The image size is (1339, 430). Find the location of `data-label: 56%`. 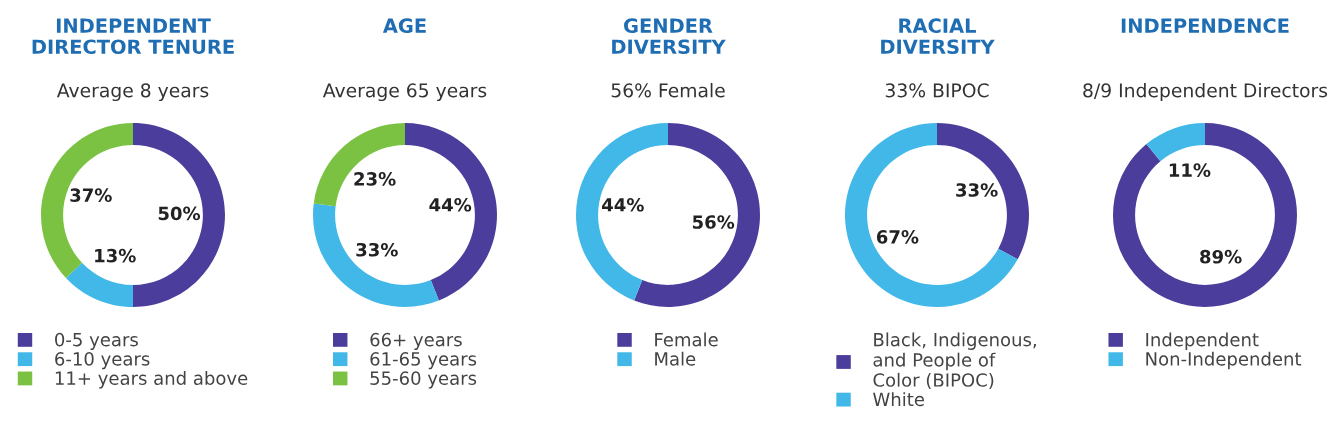

data-label: 56% is located at coordinates (713, 222).